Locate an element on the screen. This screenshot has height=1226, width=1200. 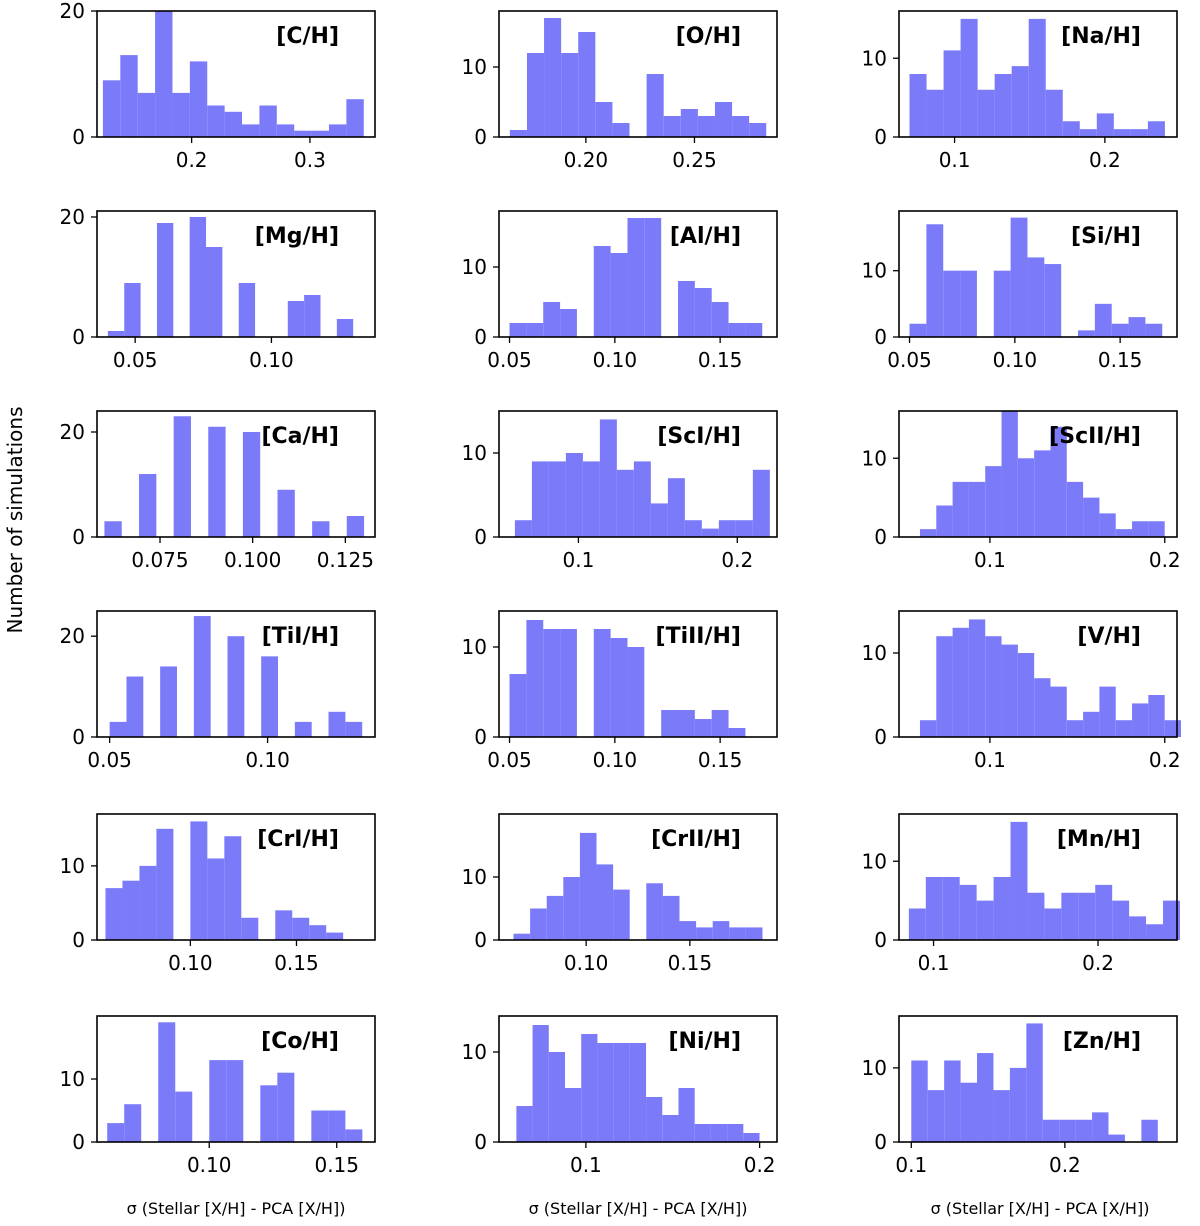
x-tick-label: 0.075 is located at coordinates (159, 560).